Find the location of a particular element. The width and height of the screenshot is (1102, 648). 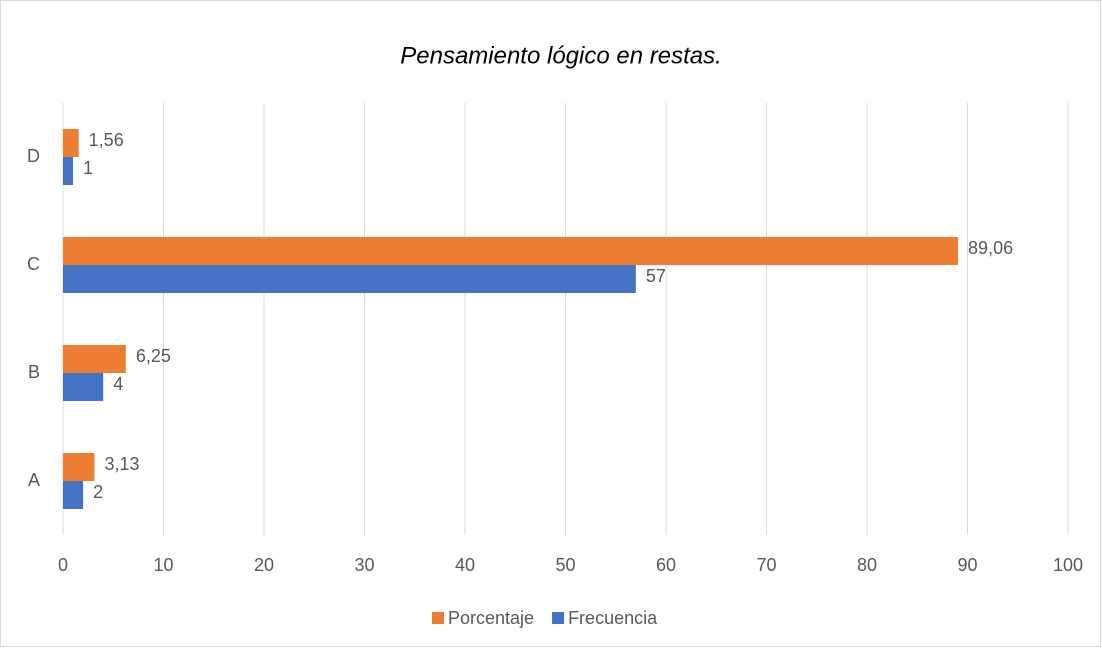

y-tick-label: C is located at coordinates (33, 264).